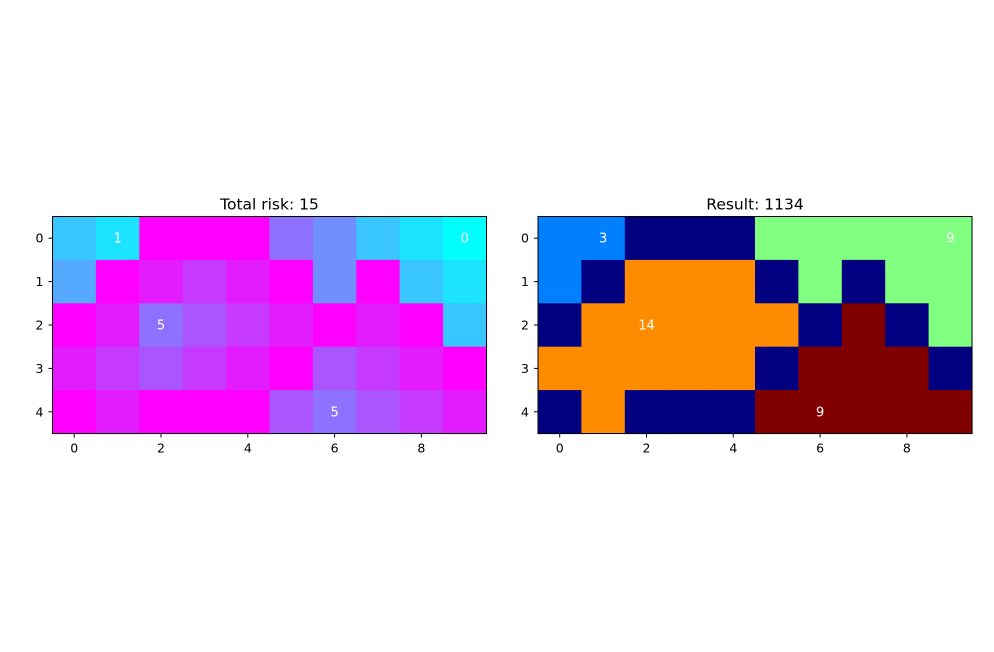 The width and height of the screenshot is (994, 652). I want to click on basins-heatmap-x-tick-label: 8, so click(907, 448).